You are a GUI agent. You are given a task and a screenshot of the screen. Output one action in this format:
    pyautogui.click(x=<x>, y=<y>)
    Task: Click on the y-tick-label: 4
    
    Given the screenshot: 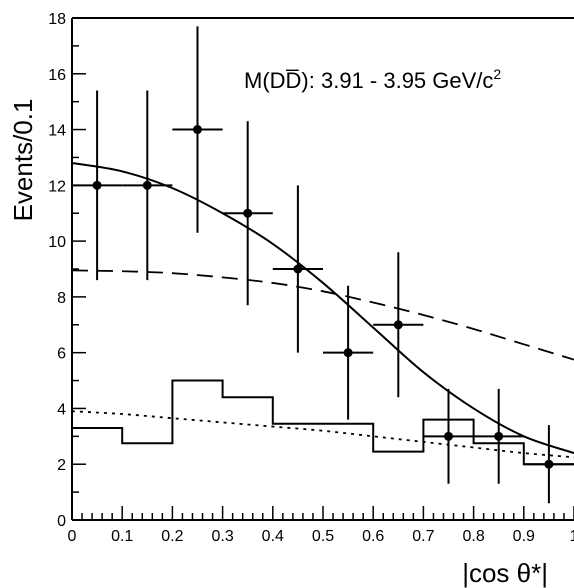 What is the action you would take?
    pyautogui.click(x=61, y=409)
    